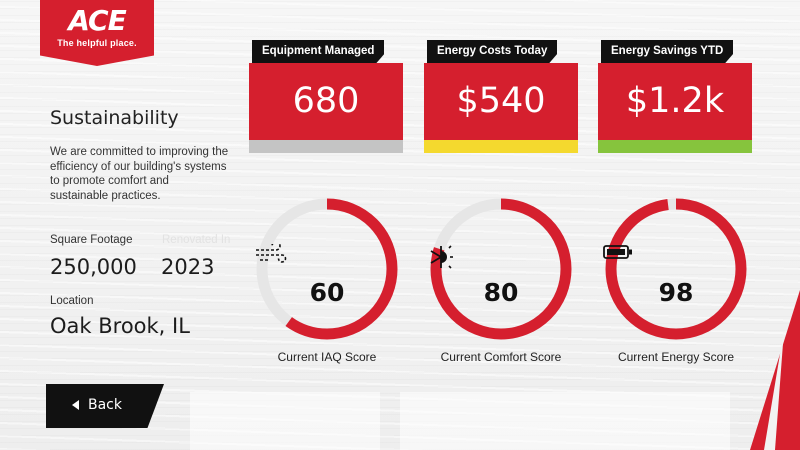  What do you see at coordinates (327, 357) in the screenshot?
I see `iaq-score-label: Current IAQ Score` at bounding box center [327, 357].